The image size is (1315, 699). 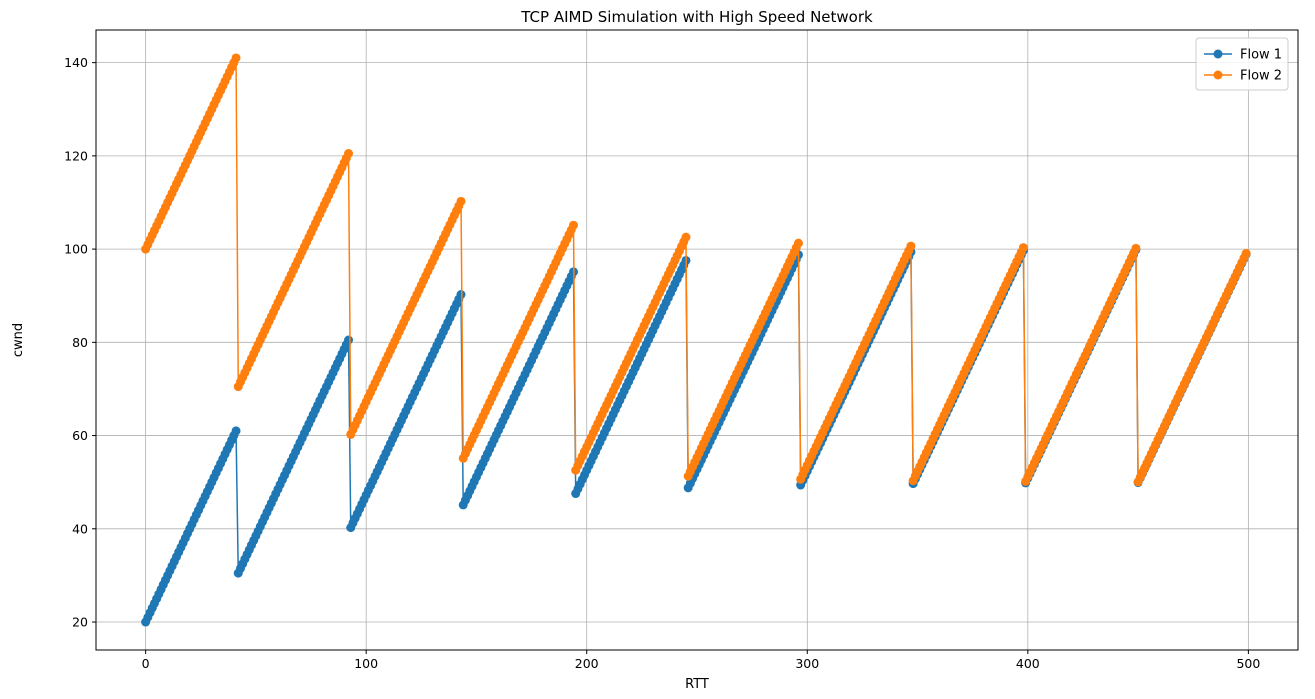 I want to click on x-tick-label: 300, so click(x=807, y=663).